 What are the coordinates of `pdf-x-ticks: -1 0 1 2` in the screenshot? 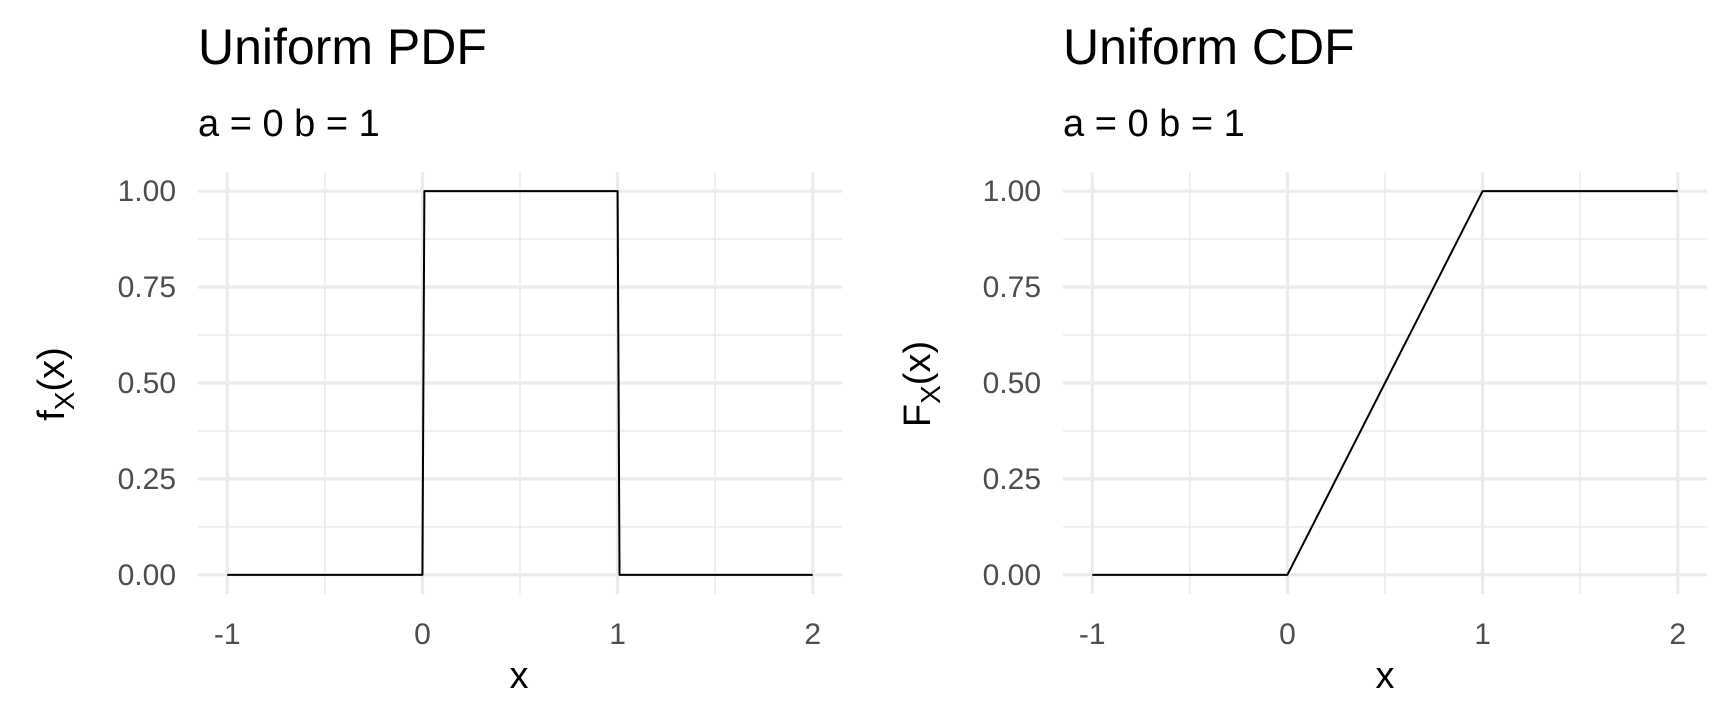 It's located at (517, 634).